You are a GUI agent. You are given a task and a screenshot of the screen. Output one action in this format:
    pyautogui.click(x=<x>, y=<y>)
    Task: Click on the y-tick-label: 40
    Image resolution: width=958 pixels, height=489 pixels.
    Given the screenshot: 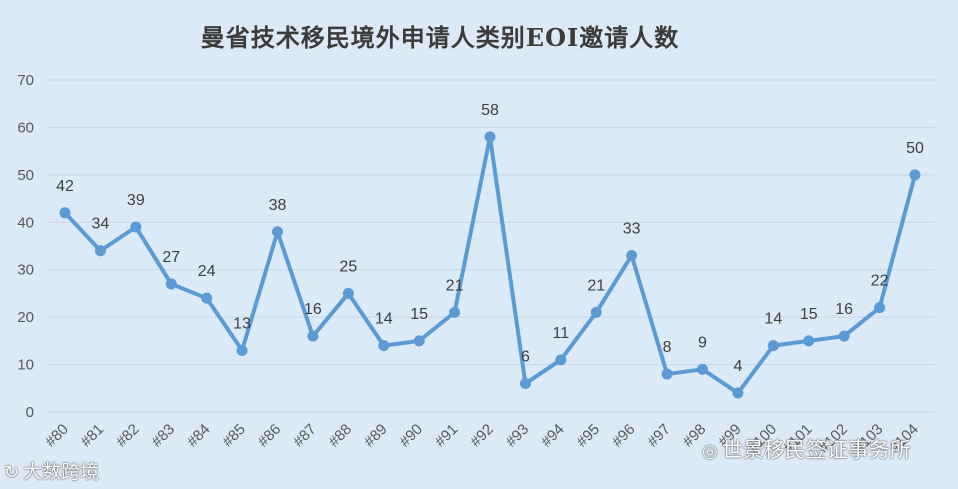 What is the action you would take?
    pyautogui.click(x=25, y=222)
    